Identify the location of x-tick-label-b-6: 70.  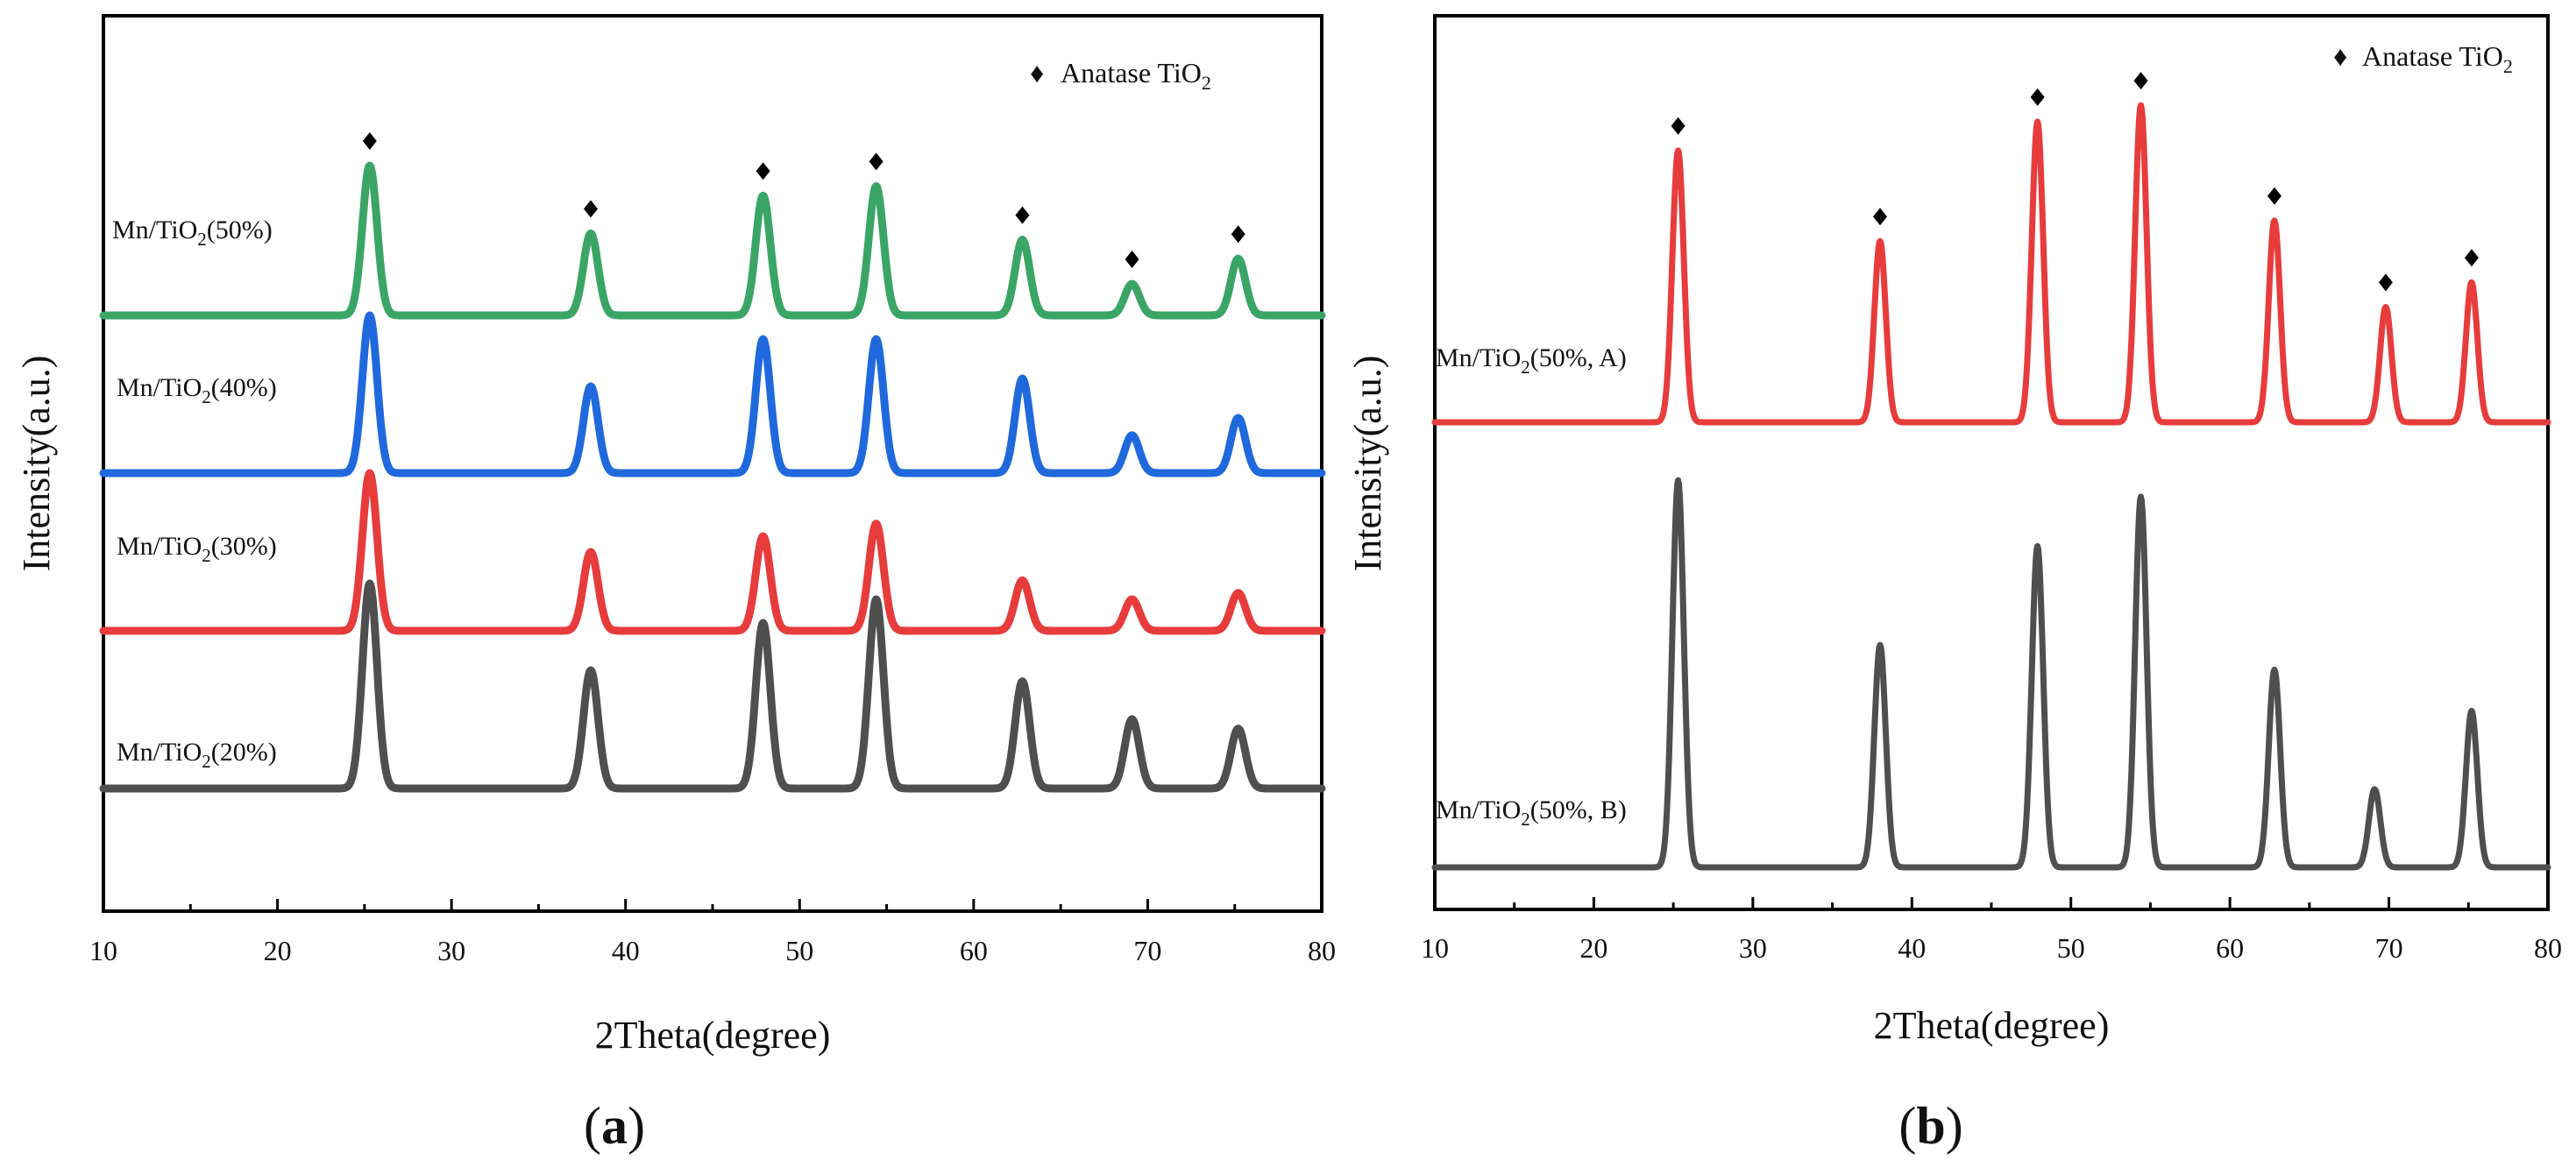
(2389, 948).